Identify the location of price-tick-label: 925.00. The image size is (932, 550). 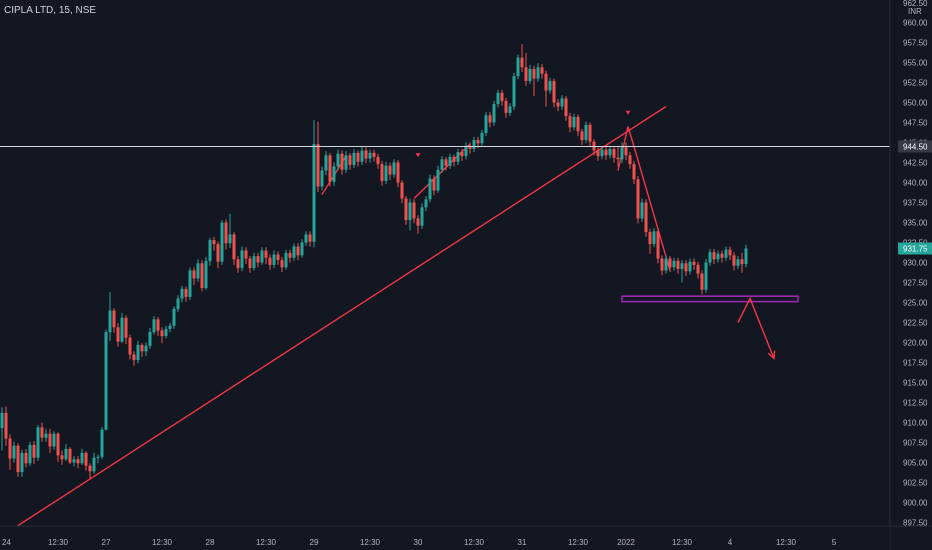
(915, 303).